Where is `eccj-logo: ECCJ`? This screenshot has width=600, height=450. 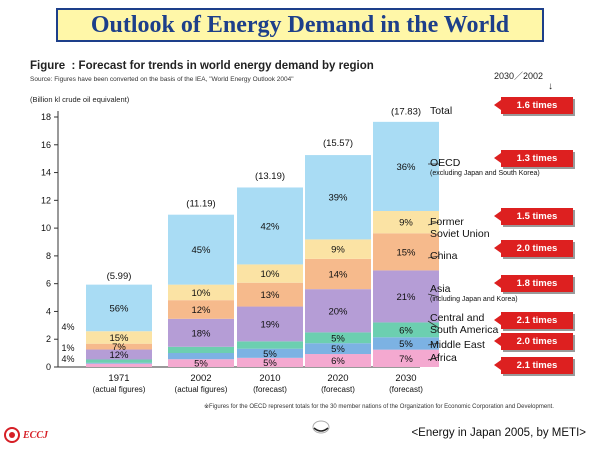
eccj-logo: ECCJ is located at coordinates (26, 435).